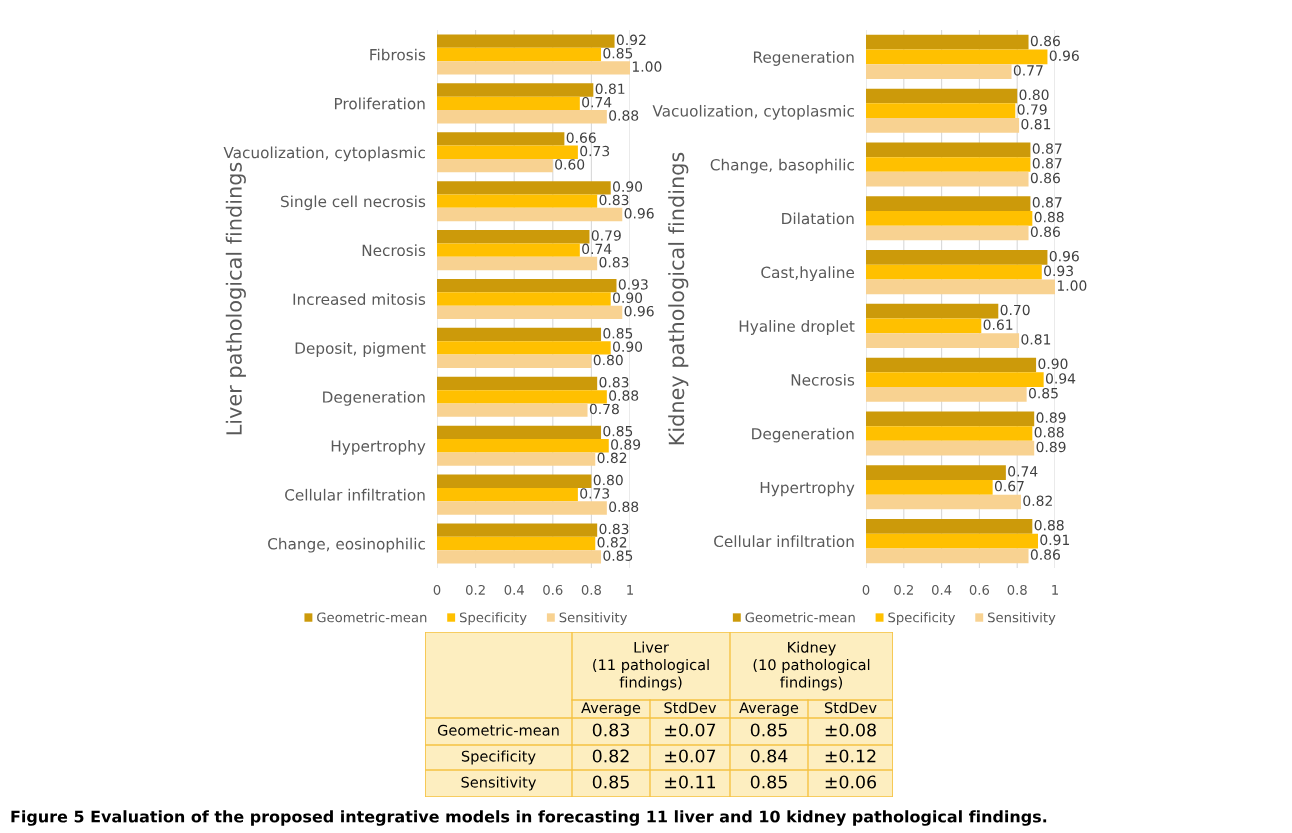 The image size is (1292, 833). I want to click on data-label: 0.67, so click(1009, 486).